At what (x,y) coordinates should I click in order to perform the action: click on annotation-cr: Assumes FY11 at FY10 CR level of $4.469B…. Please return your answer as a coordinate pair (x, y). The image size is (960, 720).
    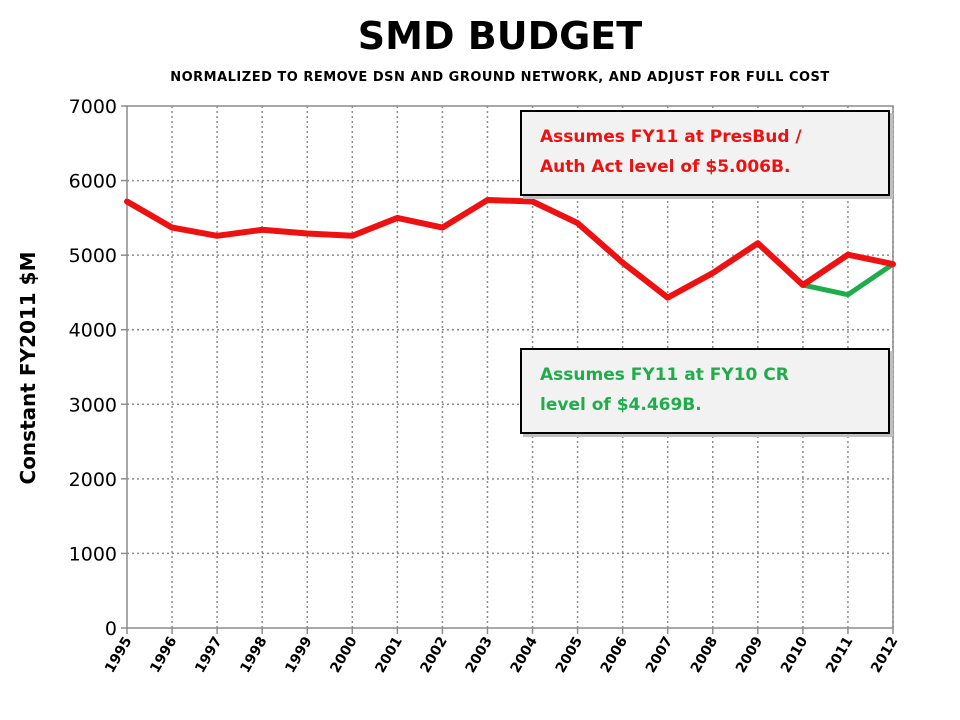
    Looking at the image, I should click on (705, 391).